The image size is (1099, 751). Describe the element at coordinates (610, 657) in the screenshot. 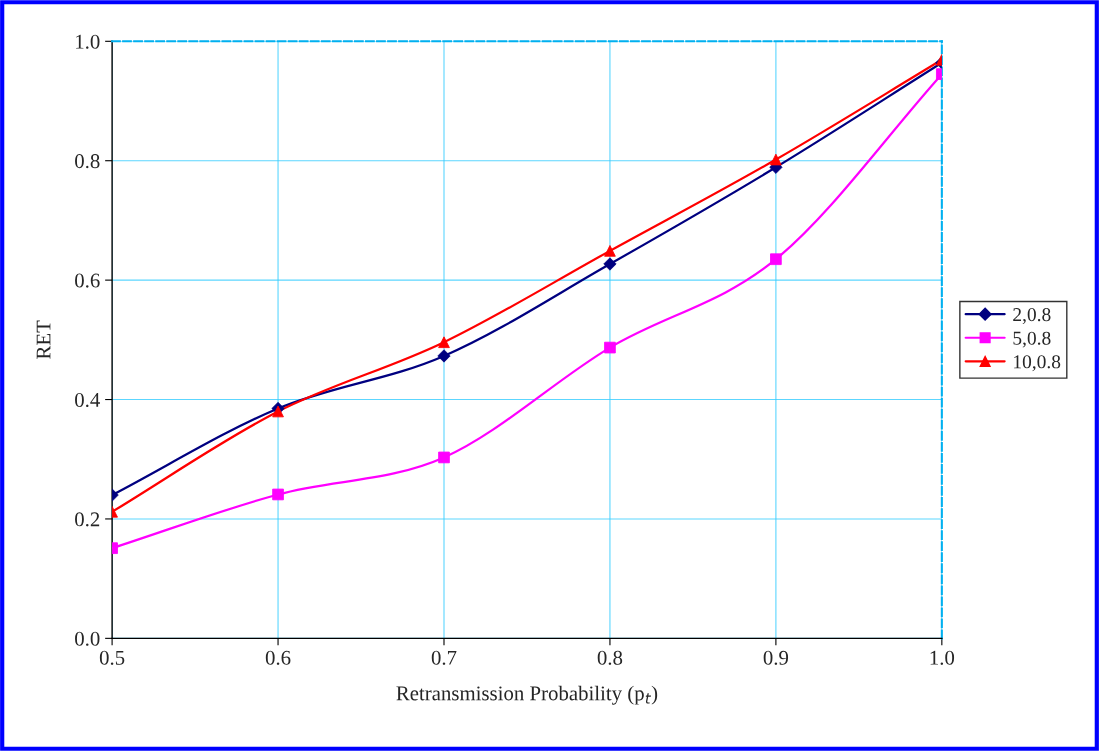

I see `x-tick-label: 0.8` at that location.